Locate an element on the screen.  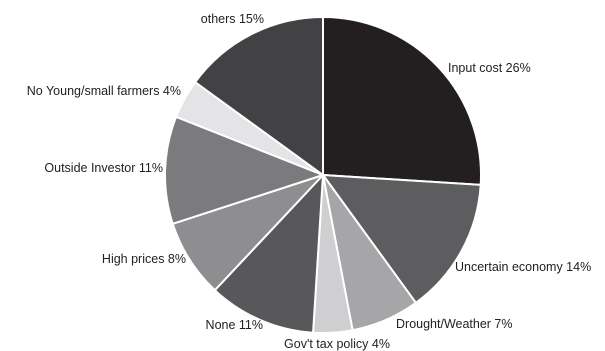
pie-label-0: Input cost 26% is located at coordinates (489, 68).